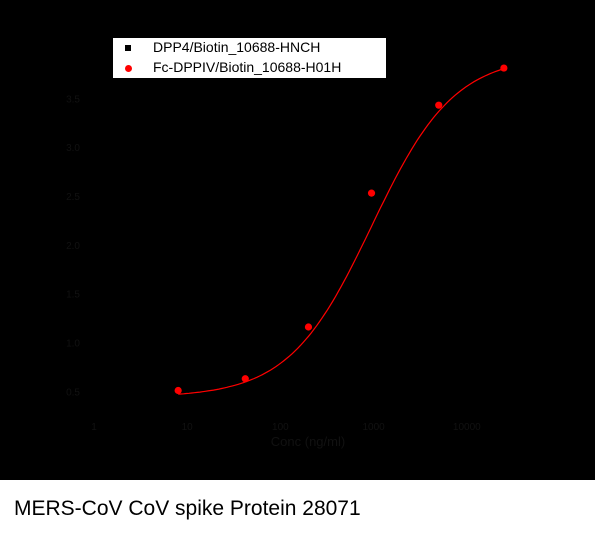 This screenshot has width=595, height=535. Describe the element at coordinates (128, 48) in the screenshot. I see `square-marker-icon` at that location.